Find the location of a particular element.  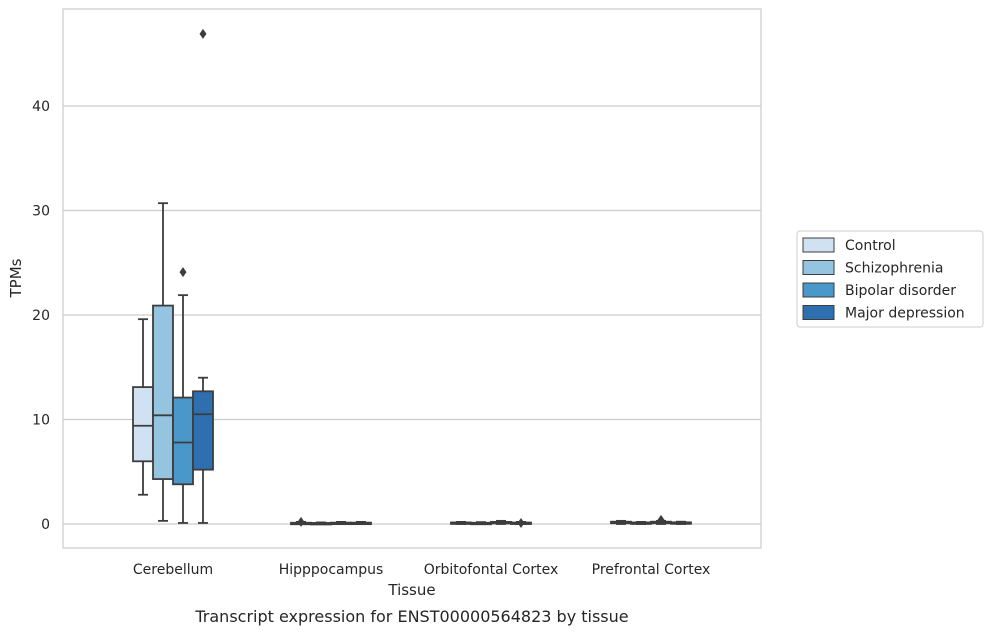

x-tick-label: Prefrontal Cortex is located at coordinates (651, 570).